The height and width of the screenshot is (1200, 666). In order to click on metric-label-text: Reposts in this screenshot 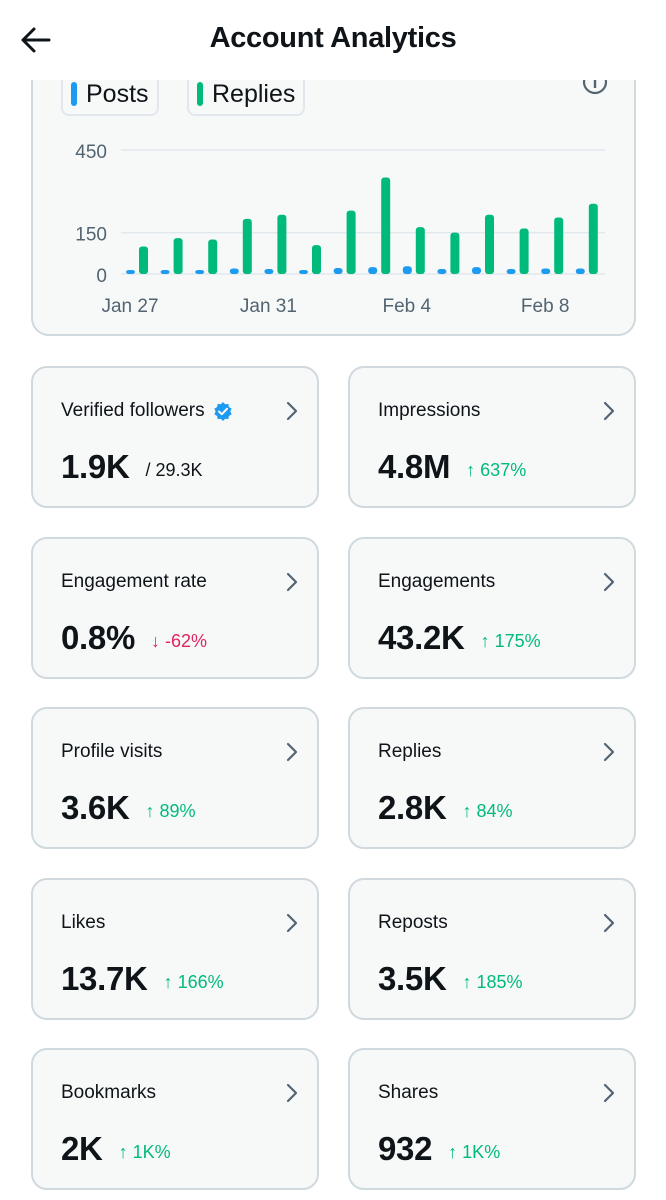, I will do `click(413, 922)`.